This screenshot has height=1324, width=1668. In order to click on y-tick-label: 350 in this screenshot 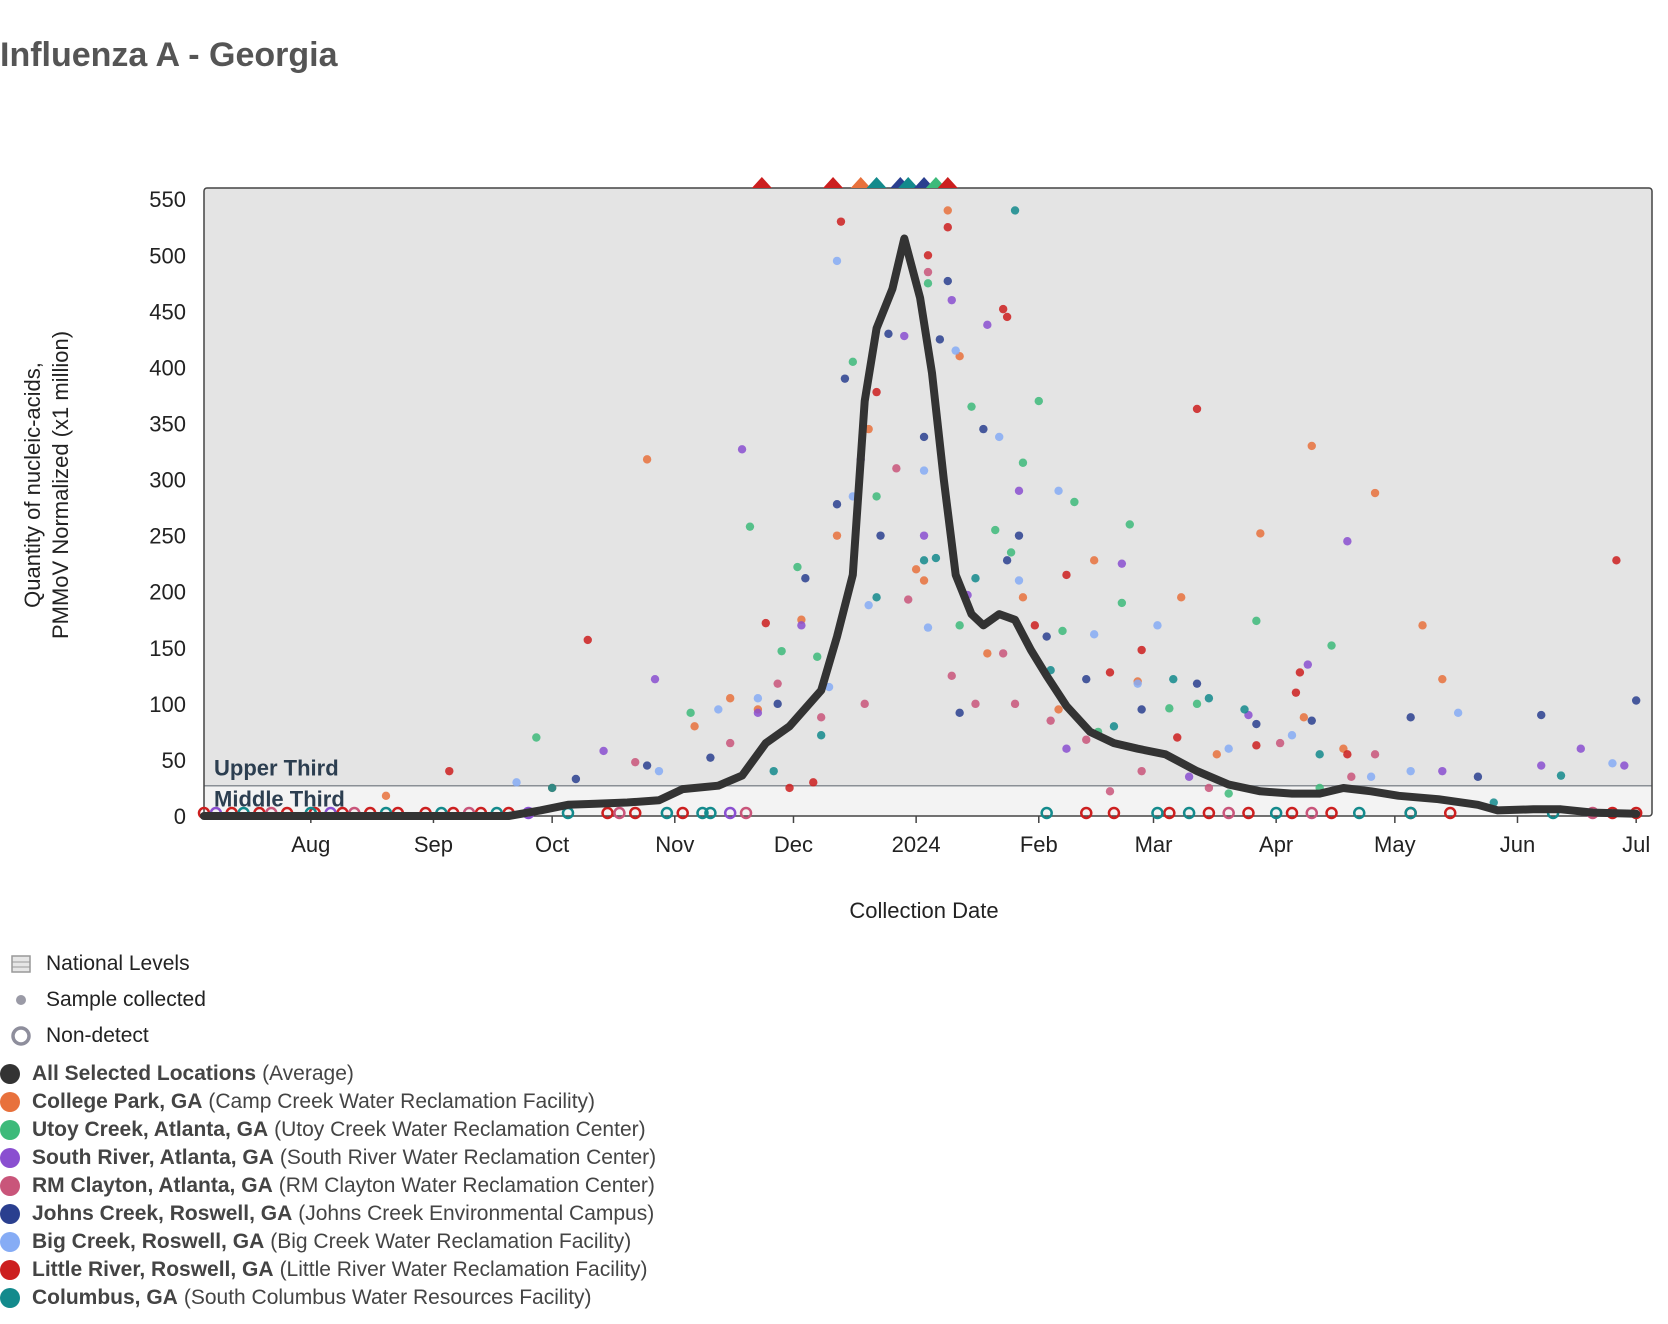, I will do `click(167, 424)`.